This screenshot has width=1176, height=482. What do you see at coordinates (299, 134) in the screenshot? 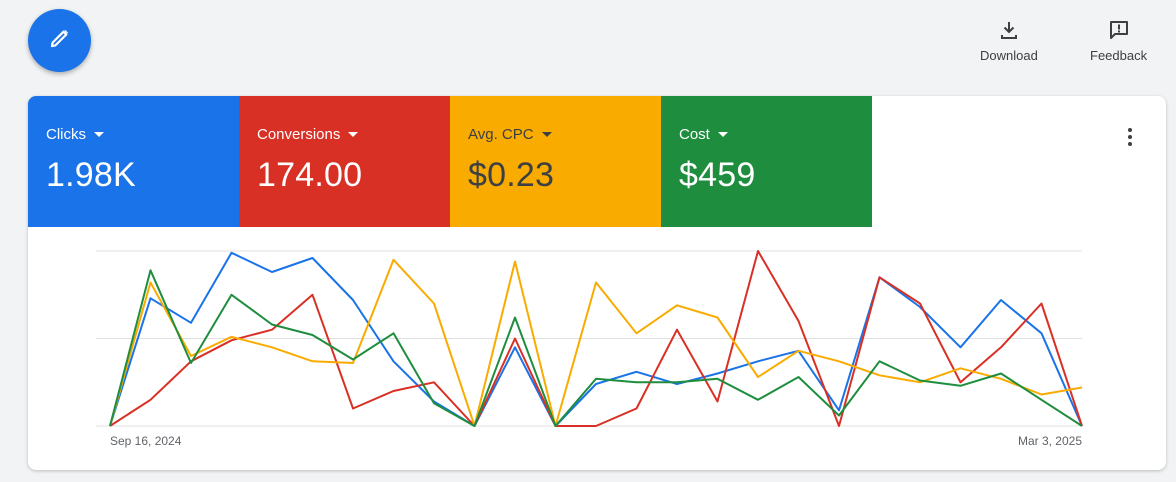
I see `metric-label: Conversions` at bounding box center [299, 134].